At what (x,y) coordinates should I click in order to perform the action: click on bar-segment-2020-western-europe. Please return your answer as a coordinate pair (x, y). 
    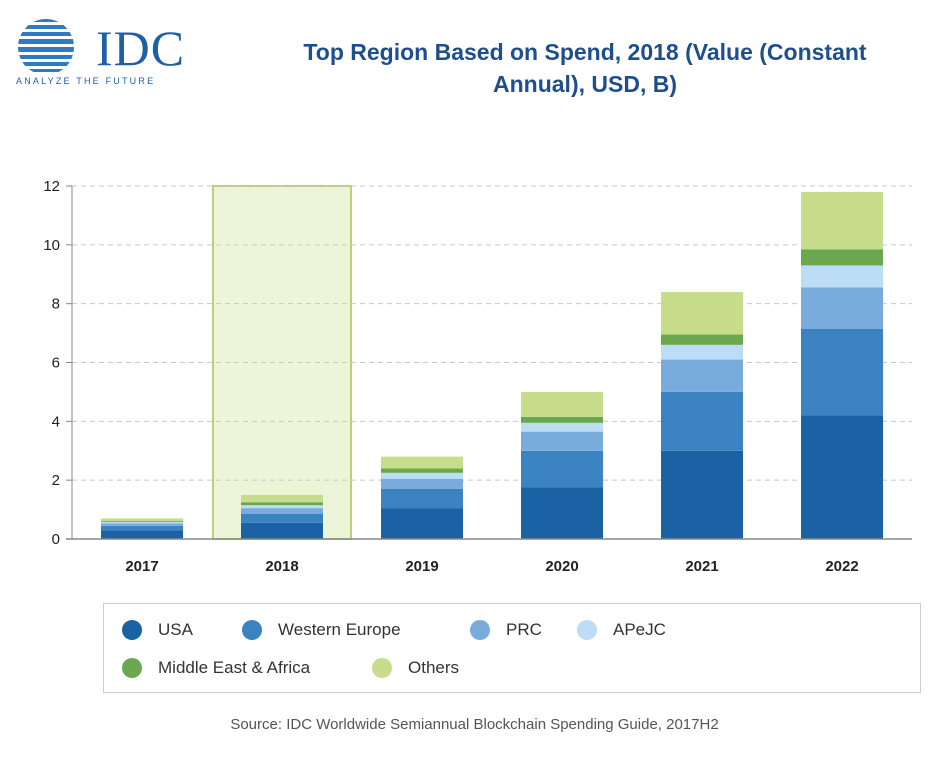
    Looking at the image, I should click on (562, 469).